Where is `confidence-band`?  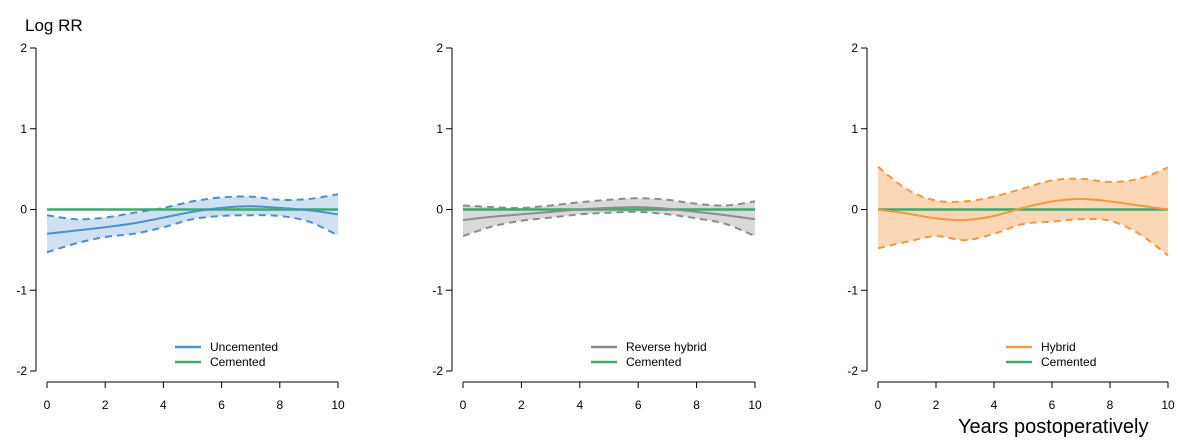 confidence-band is located at coordinates (1023, 211).